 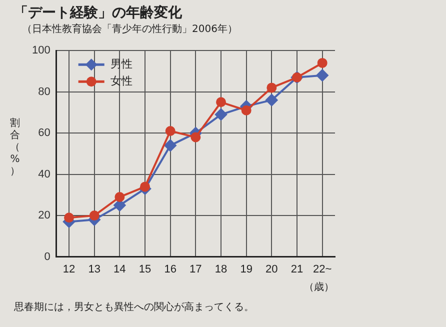 I want to click on x-tick-label: 22~, so click(x=322, y=269).